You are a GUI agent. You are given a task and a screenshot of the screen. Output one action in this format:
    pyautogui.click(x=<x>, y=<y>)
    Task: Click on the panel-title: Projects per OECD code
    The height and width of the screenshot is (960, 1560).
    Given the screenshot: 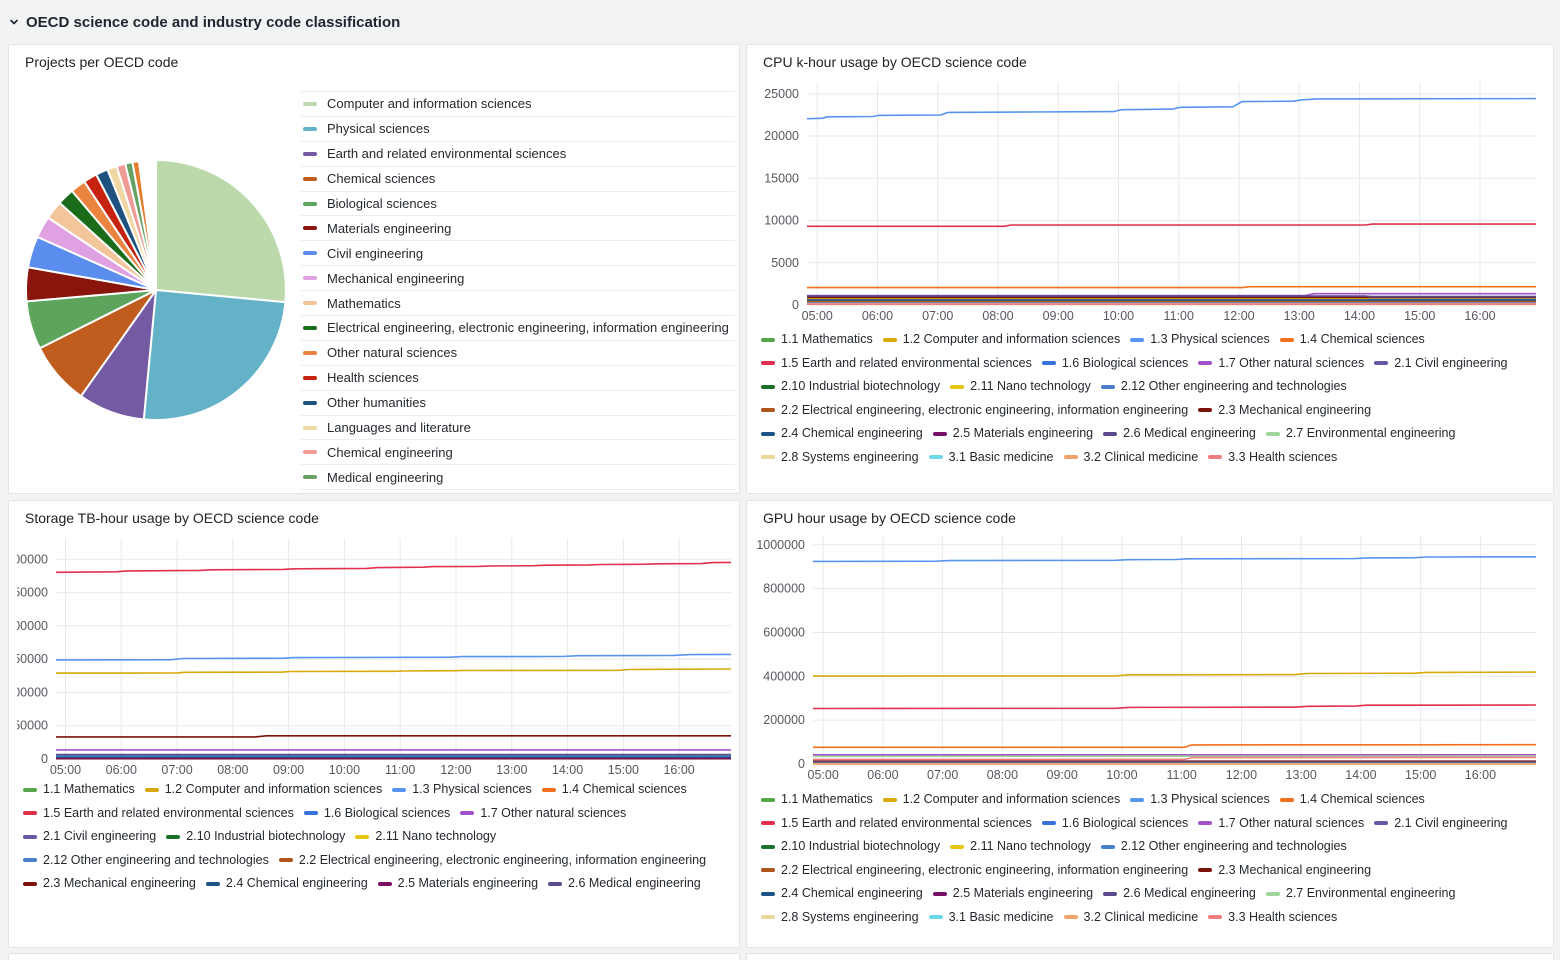 What is the action you would take?
    pyautogui.click(x=102, y=62)
    